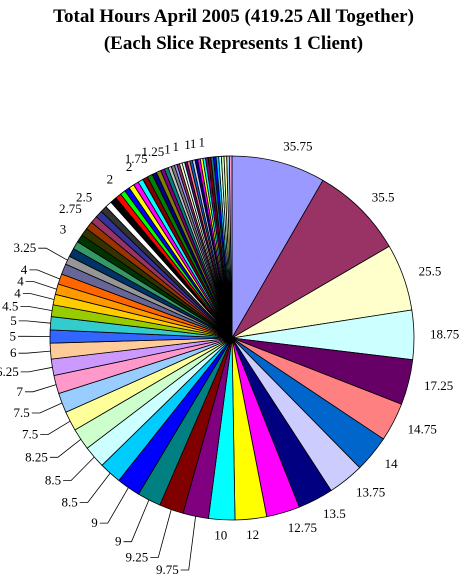 The width and height of the screenshot is (467, 584). I want to click on slice-label: 35.75, so click(297, 146).